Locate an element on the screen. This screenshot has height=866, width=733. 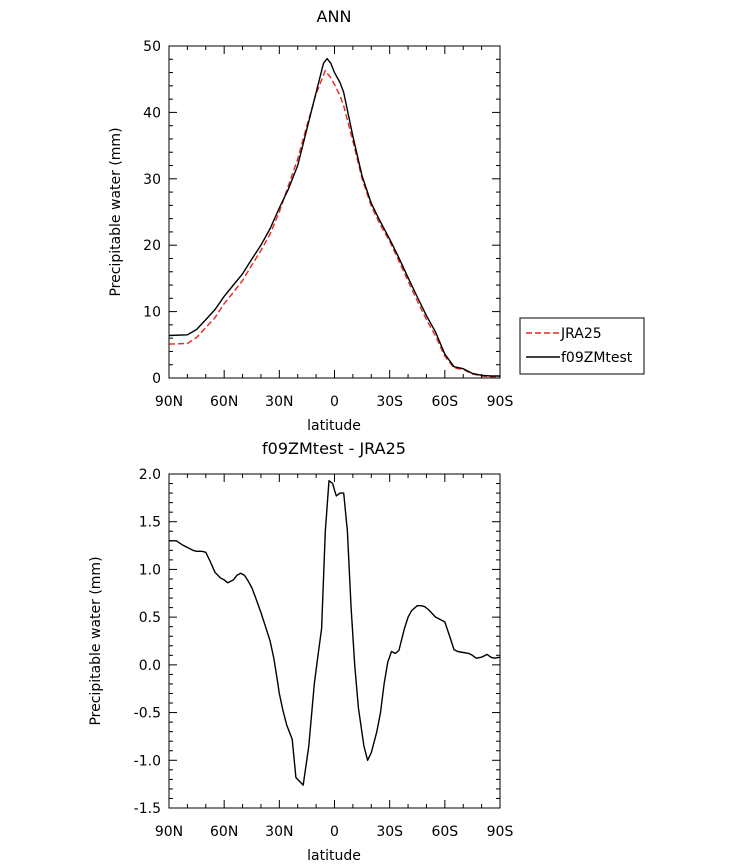
y-tick-label: 0.5 is located at coordinates (150, 618).